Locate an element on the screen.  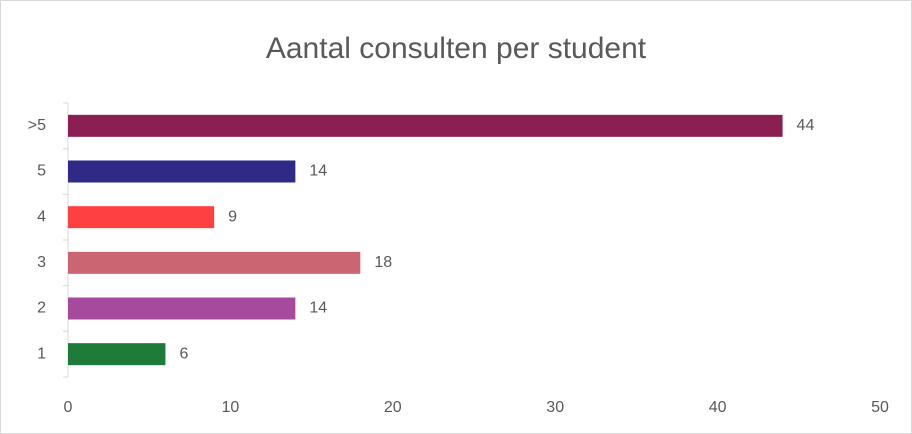
y-tick-label: 1 is located at coordinates (41, 353).